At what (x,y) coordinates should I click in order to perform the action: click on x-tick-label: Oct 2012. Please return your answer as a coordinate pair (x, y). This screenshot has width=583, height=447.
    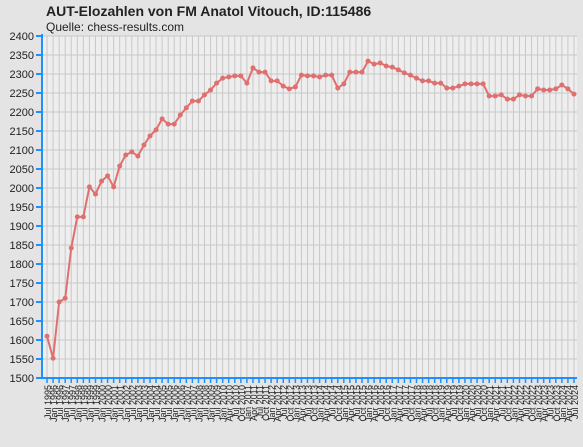
    Looking at the image, I should click on (290, 403).